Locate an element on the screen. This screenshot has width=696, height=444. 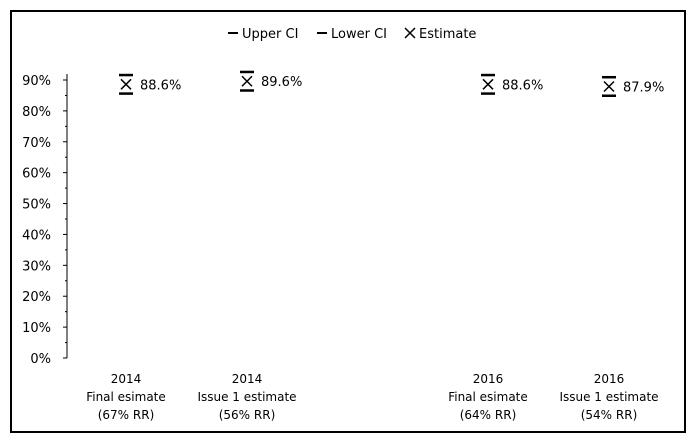
x-tick-label: 2016 Final esimate (64% RR) is located at coordinates (488, 397).